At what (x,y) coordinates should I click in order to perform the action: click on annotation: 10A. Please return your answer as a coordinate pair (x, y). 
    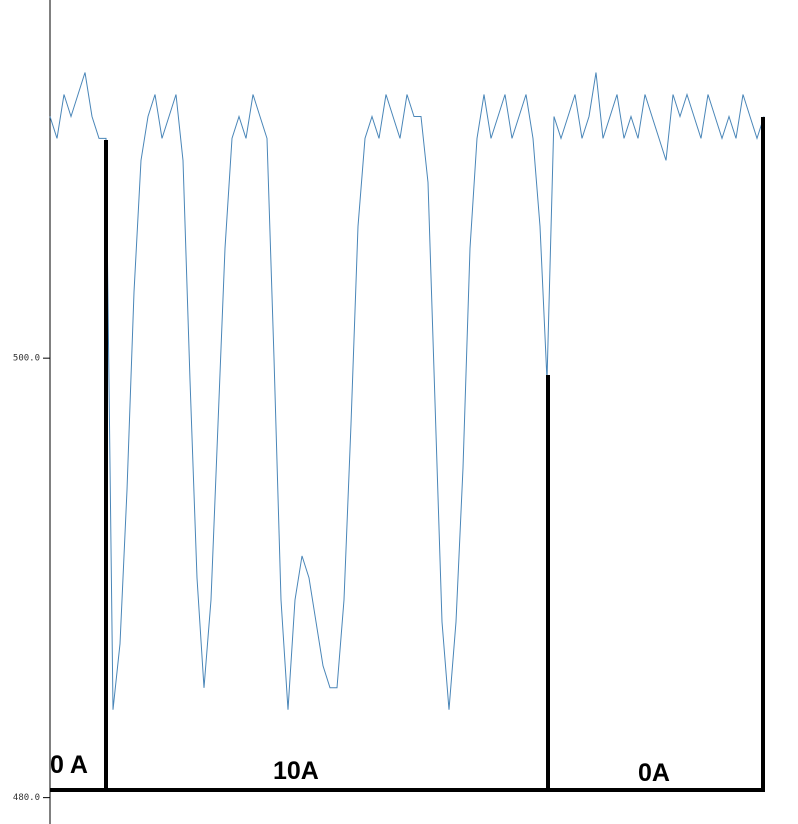
    Looking at the image, I should click on (296, 771).